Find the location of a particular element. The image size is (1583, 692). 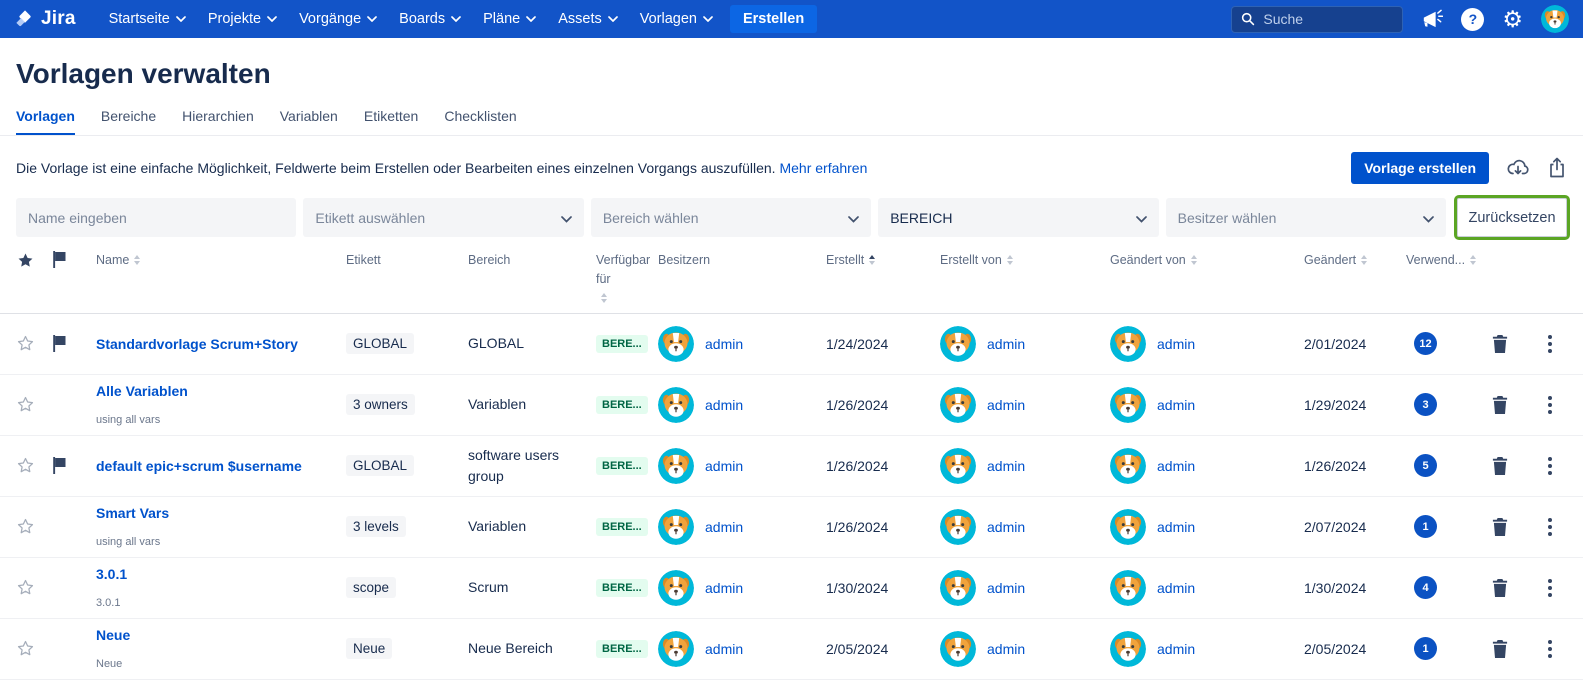

area-filter-select: Bereich wählen is located at coordinates (731, 217).